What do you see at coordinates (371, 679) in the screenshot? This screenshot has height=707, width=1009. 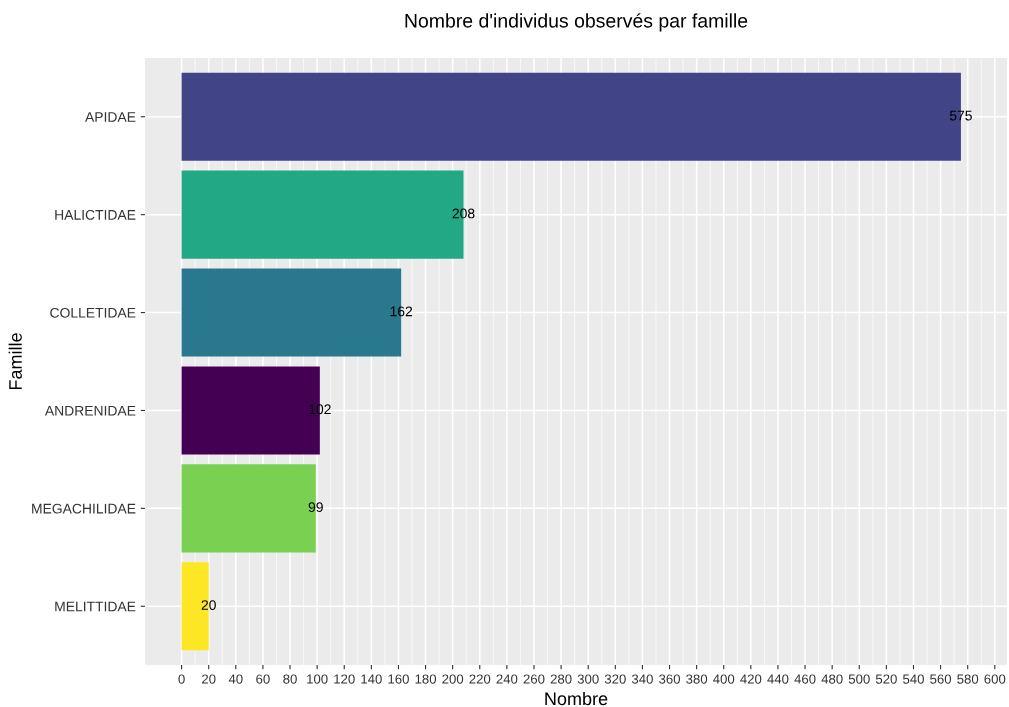 I see `x-tick-label: 140` at bounding box center [371, 679].